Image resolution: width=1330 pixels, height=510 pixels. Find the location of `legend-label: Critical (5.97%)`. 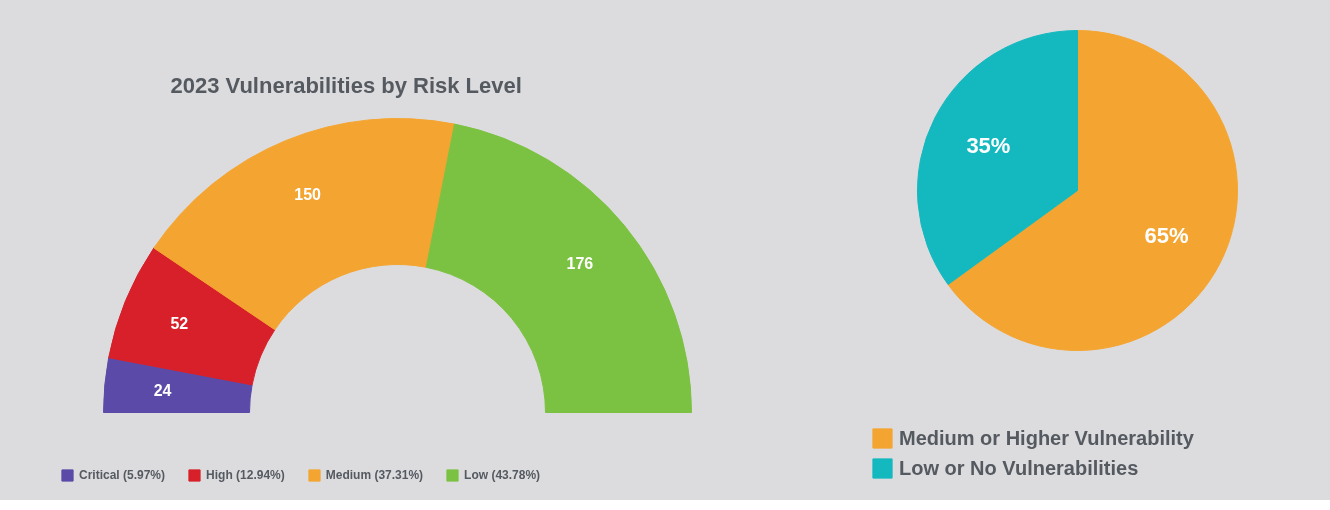

legend-label: Critical (5.97%) is located at coordinates (122, 475).